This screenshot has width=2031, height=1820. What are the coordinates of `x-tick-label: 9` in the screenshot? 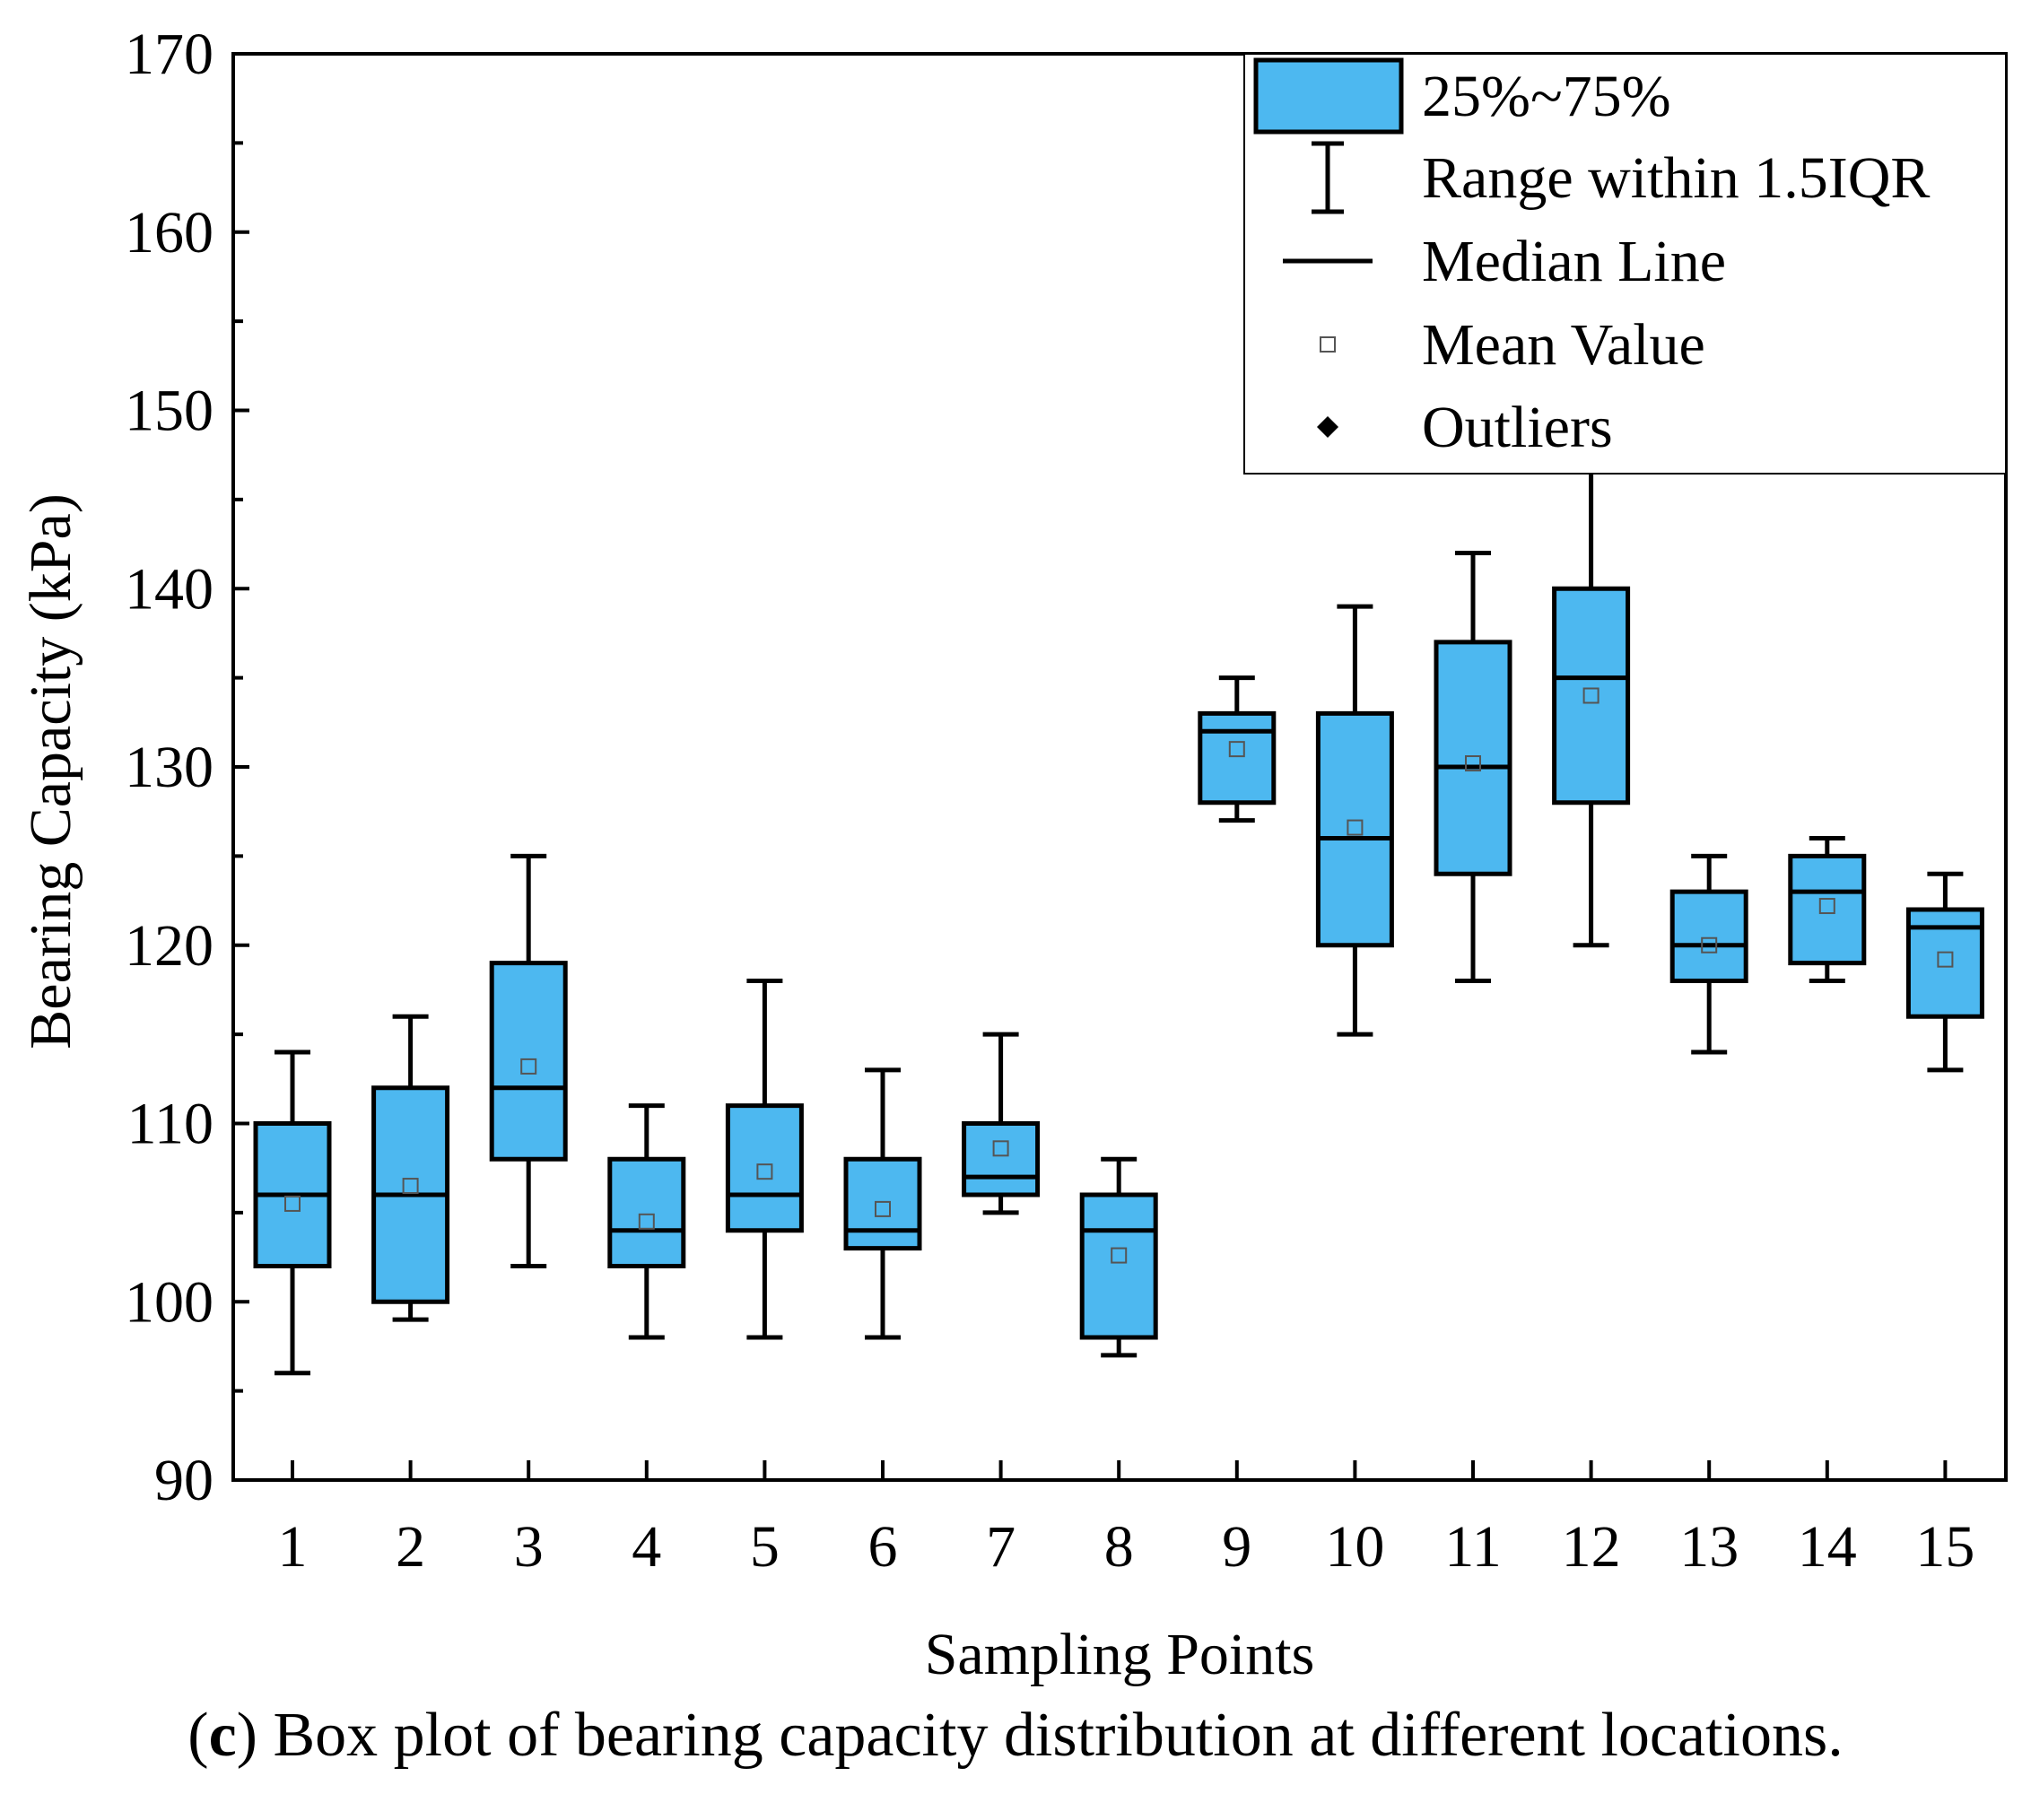 It's located at (1236, 1547).